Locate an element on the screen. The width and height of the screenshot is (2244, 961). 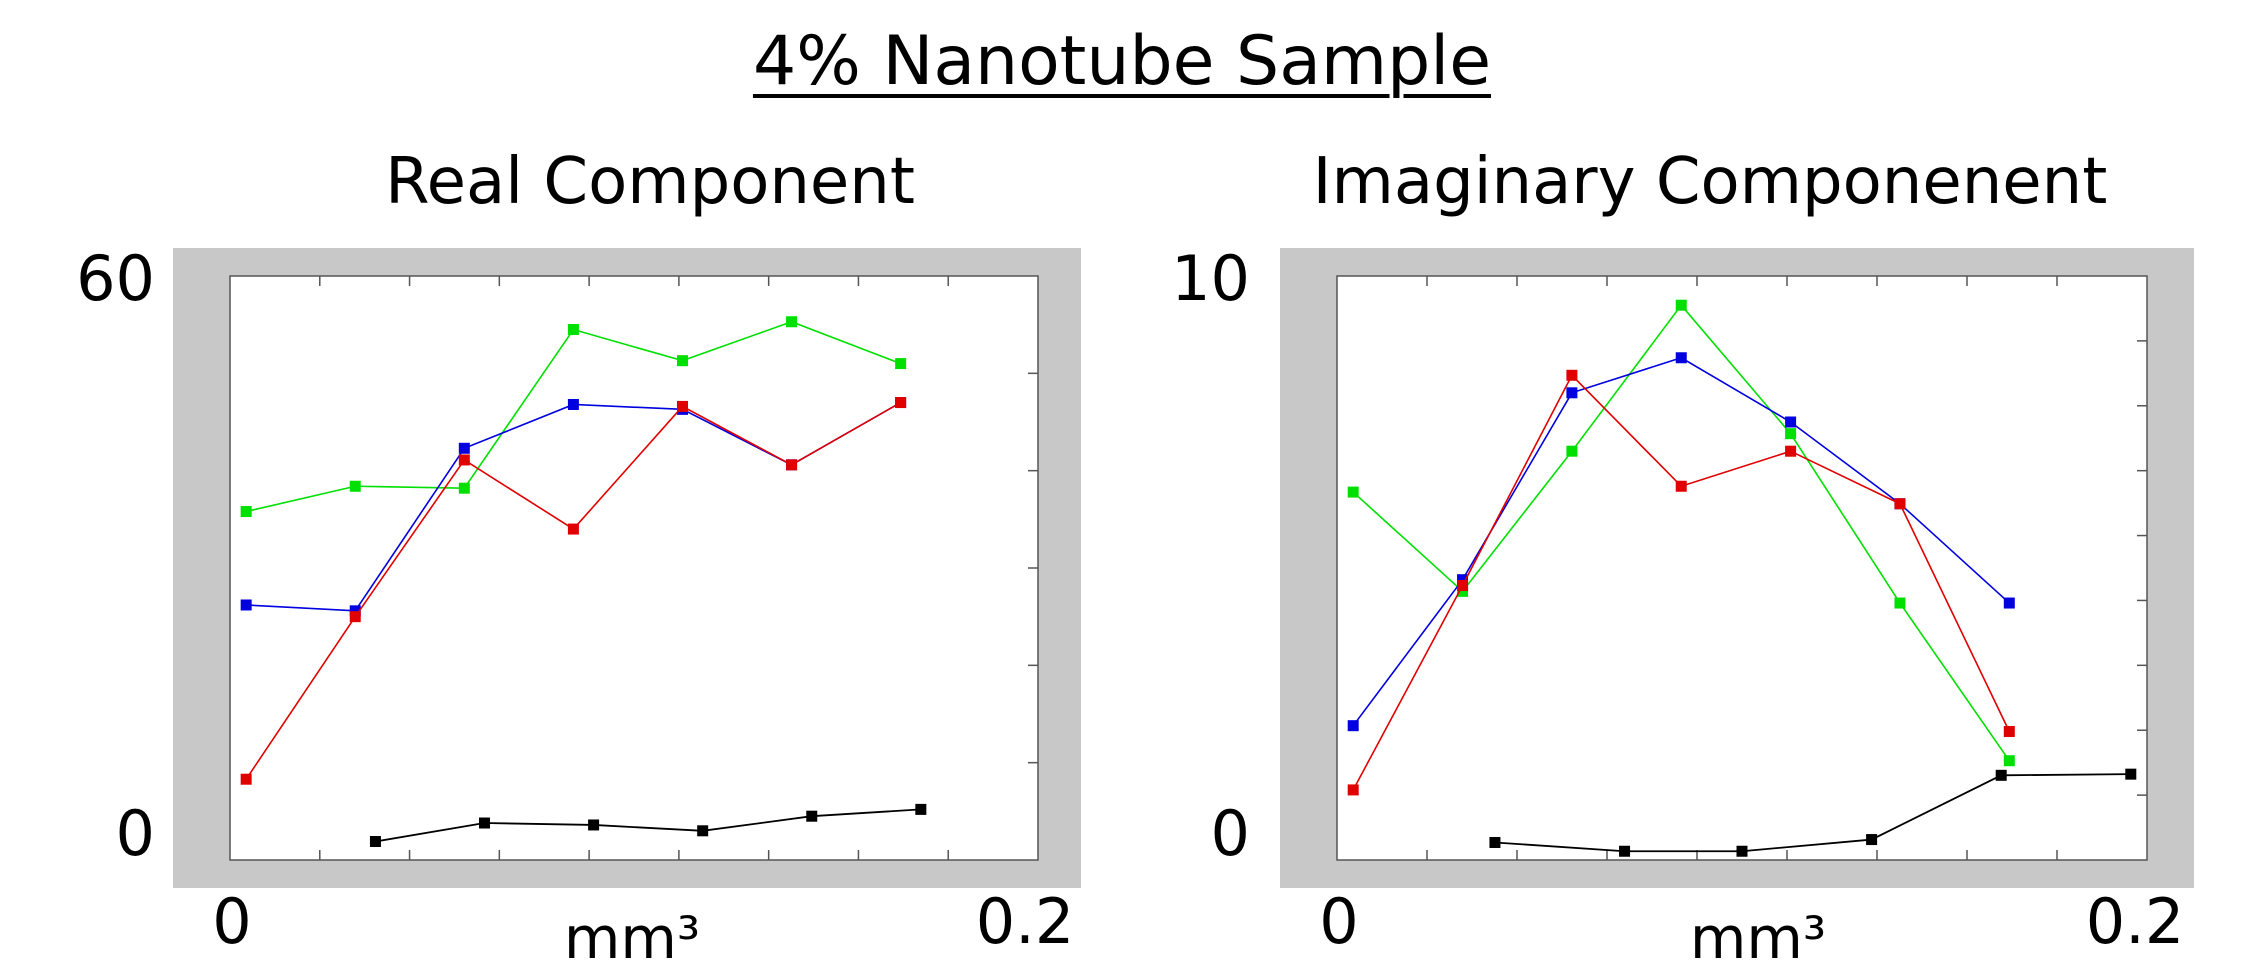
imag-x-axis-label: mm³ is located at coordinates (1758, 932).